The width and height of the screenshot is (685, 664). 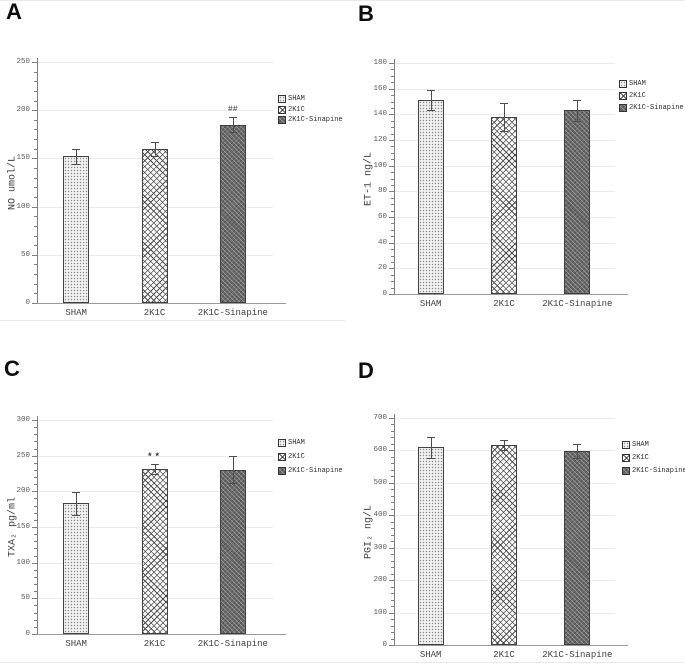 I want to click on legend-label: 2K1C, so click(x=296, y=457).